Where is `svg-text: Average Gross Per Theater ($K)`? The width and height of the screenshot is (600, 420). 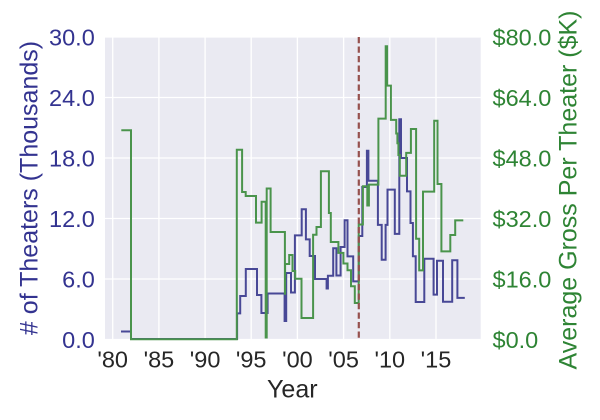
svg-text: Average Gross Per Theater ($K) is located at coordinates (569, 190).